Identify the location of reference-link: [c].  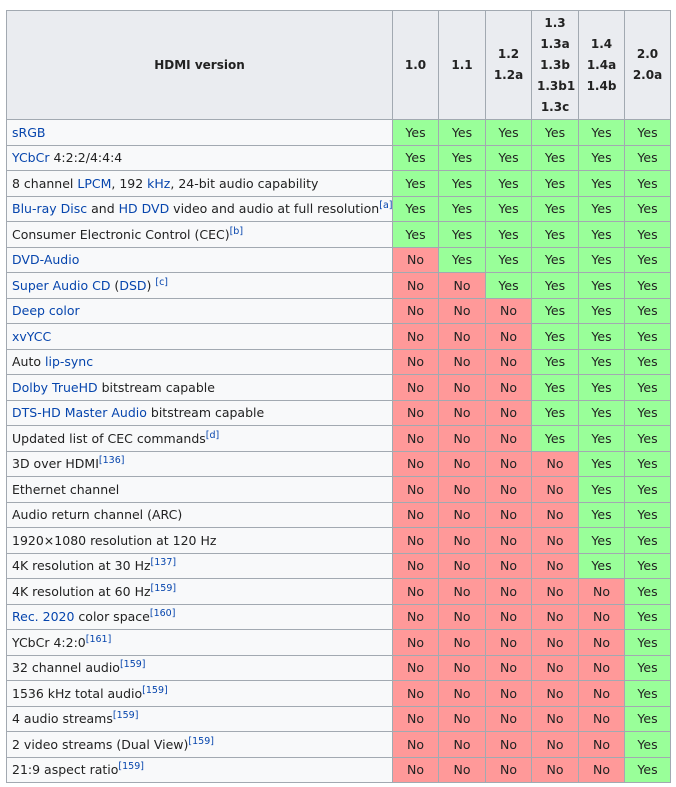
(161, 282).